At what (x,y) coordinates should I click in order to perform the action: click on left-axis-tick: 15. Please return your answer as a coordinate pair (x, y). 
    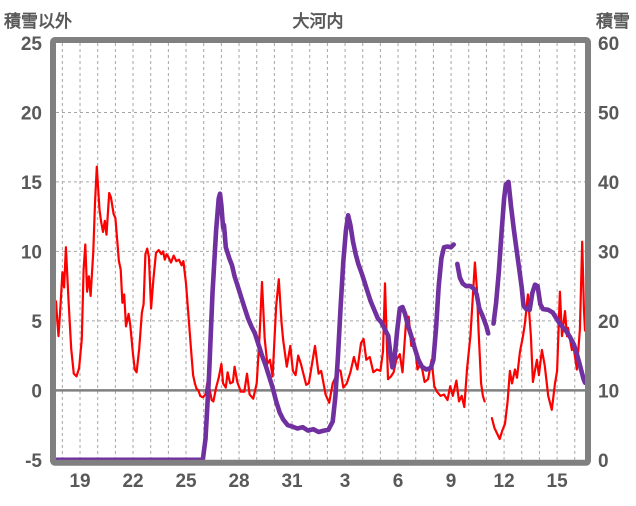
    Looking at the image, I should click on (32, 183).